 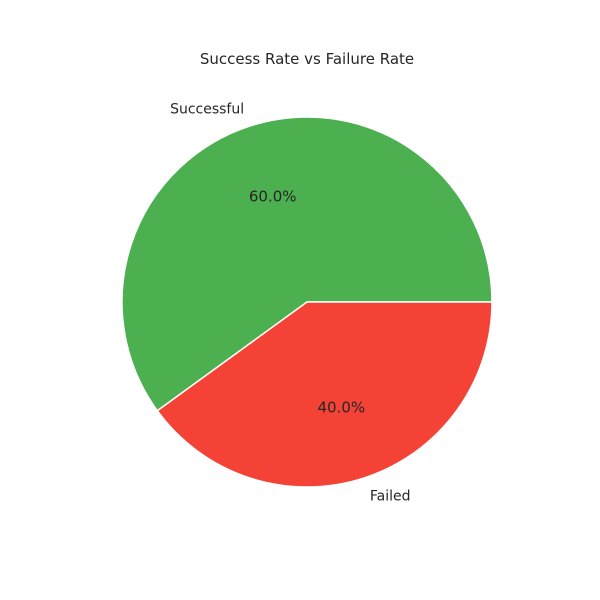 What do you see at coordinates (341, 408) in the screenshot?
I see `percent-label-failed: 40.0%` at bounding box center [341, 408].